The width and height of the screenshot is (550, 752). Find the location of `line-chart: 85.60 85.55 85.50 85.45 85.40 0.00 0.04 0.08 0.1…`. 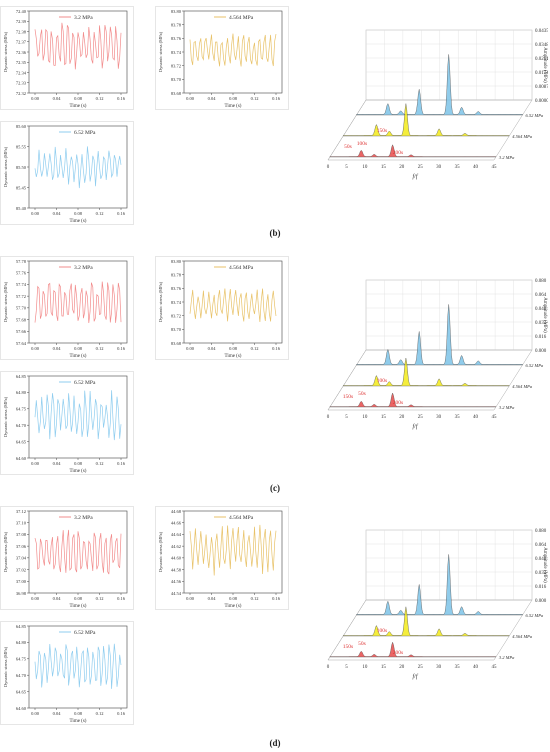

line-chart: 85.60 85.55 85.50 85.45 85.40 0.00 0.04 0.08 0.1… is located at coordinates (67, 173).